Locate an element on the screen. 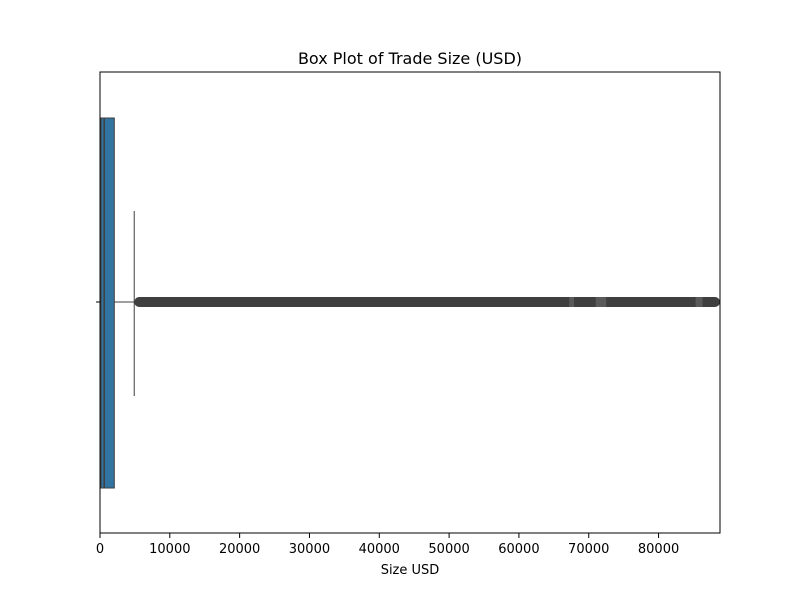 The image size is (800, 600). x-tick-label-3: 30000 is located at coordinates (309, 549).